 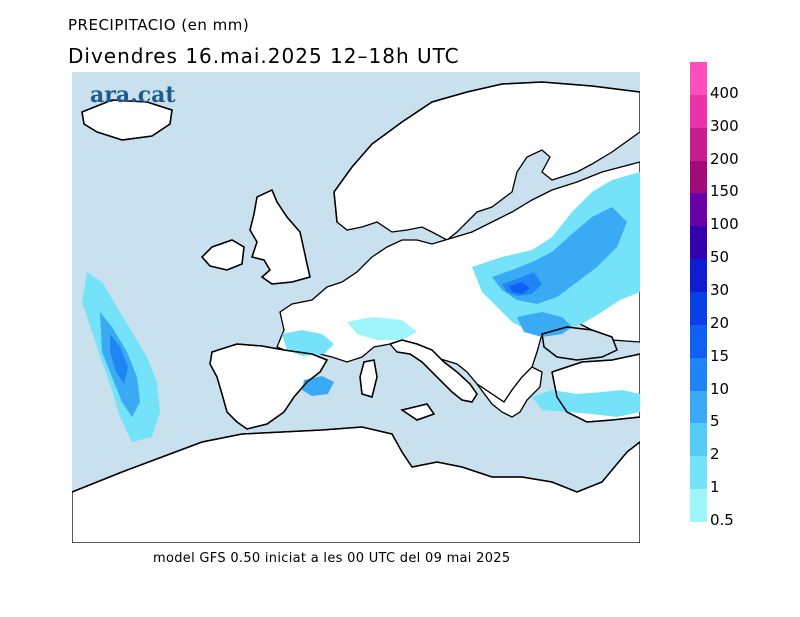 I want to click on sardinia-coast, so click(x=368, y=378).